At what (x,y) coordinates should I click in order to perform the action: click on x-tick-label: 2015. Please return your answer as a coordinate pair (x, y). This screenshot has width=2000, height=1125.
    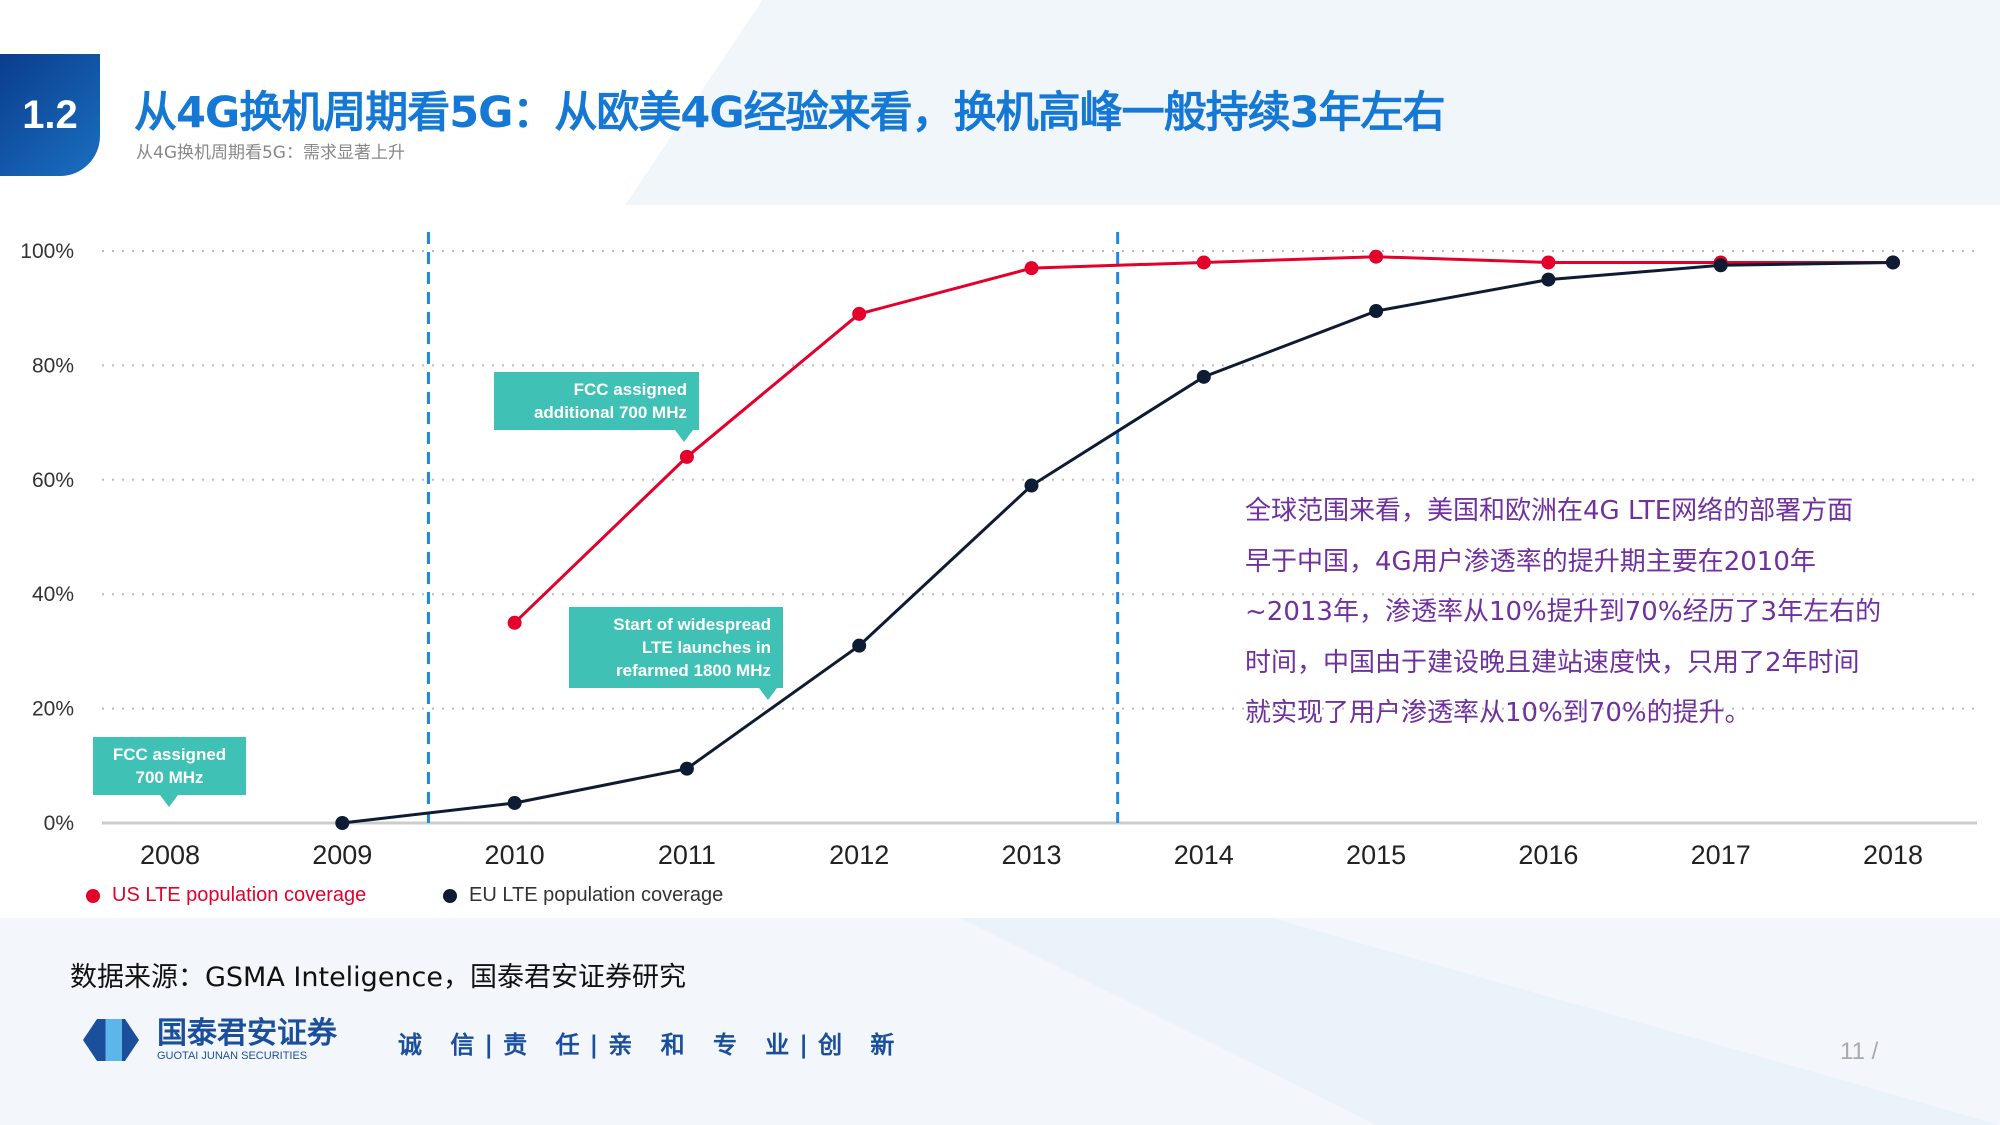
    Looking at the image, I should click on (1376, 855).